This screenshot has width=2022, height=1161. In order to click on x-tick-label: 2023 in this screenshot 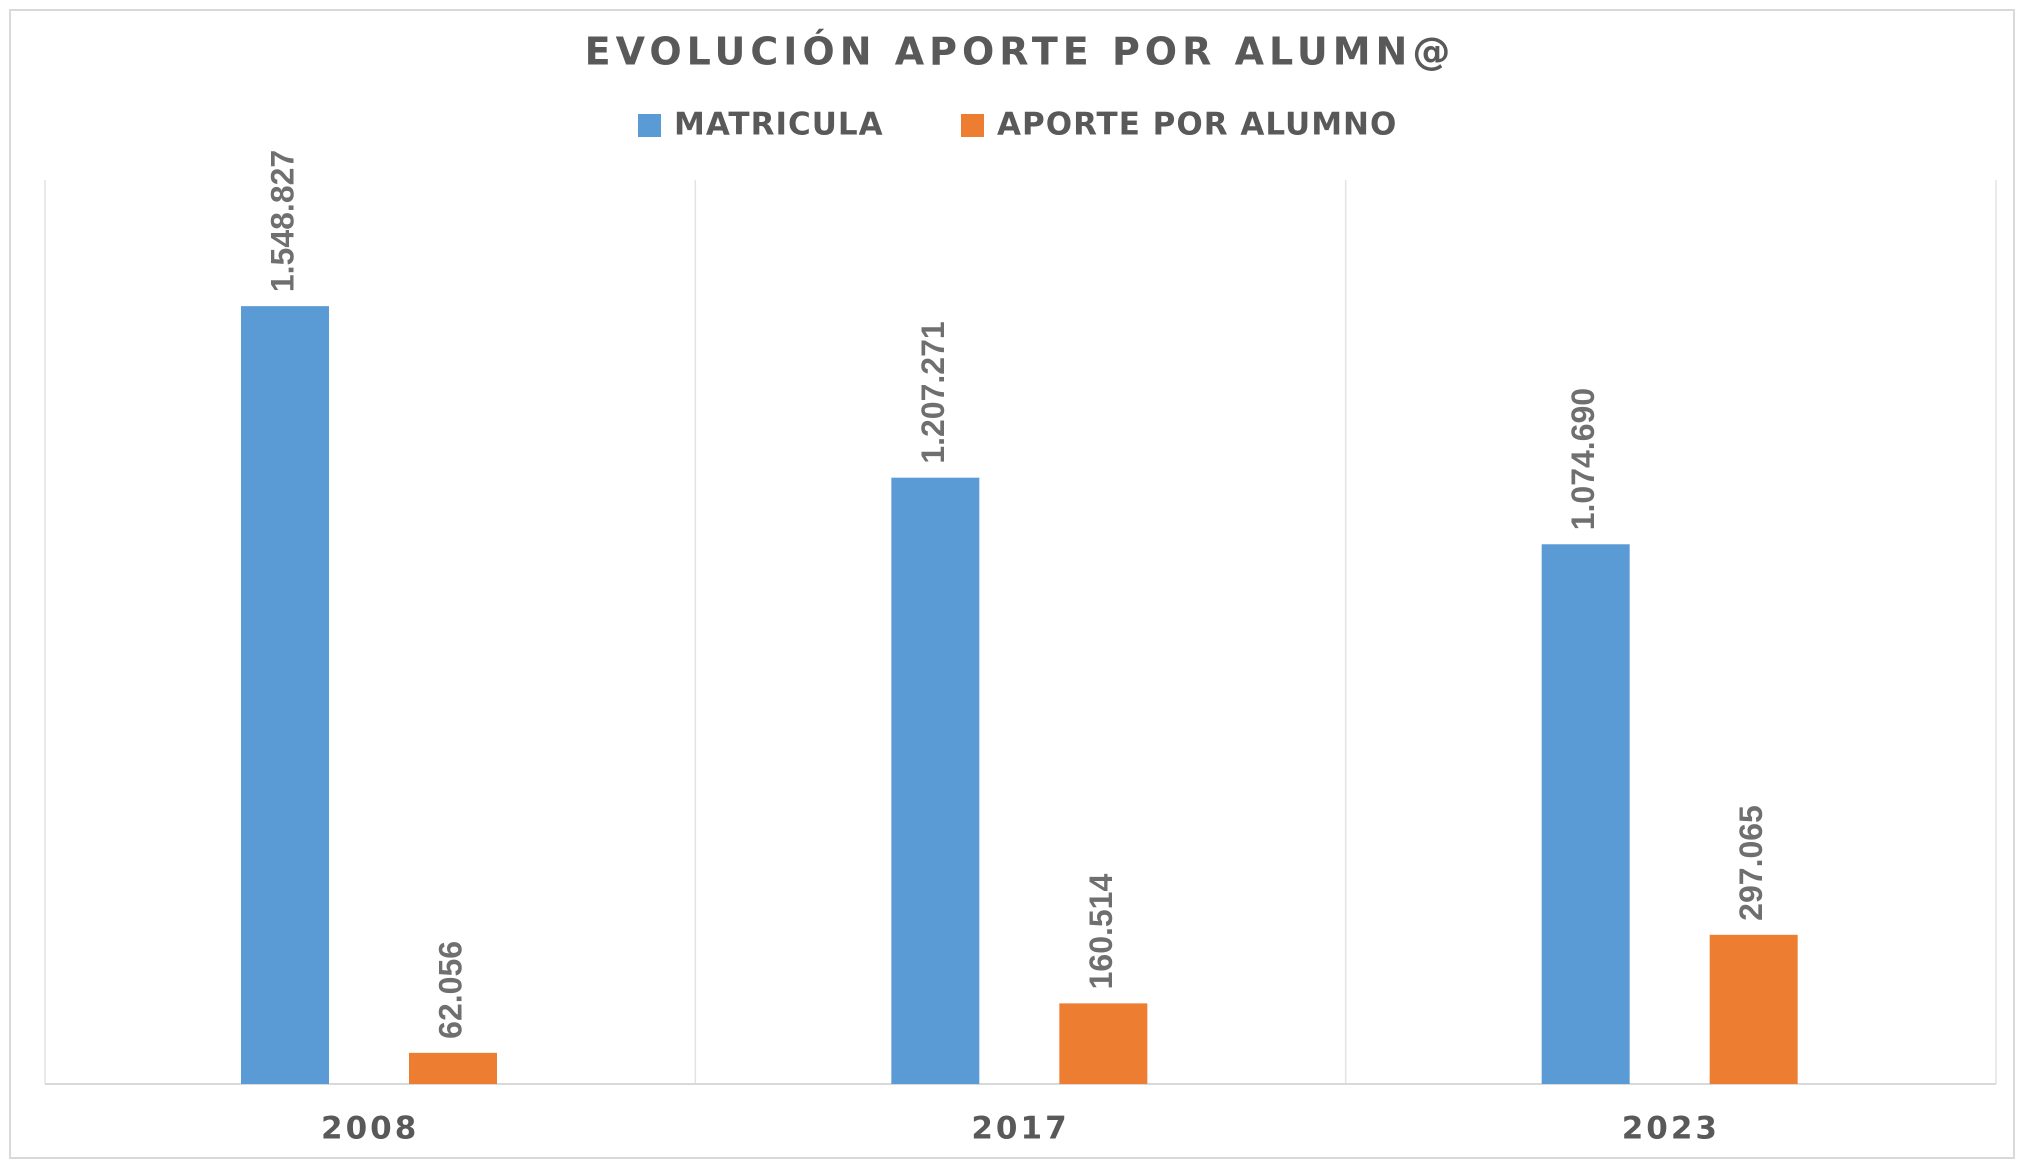, I will do `click(1671, 1129)`.